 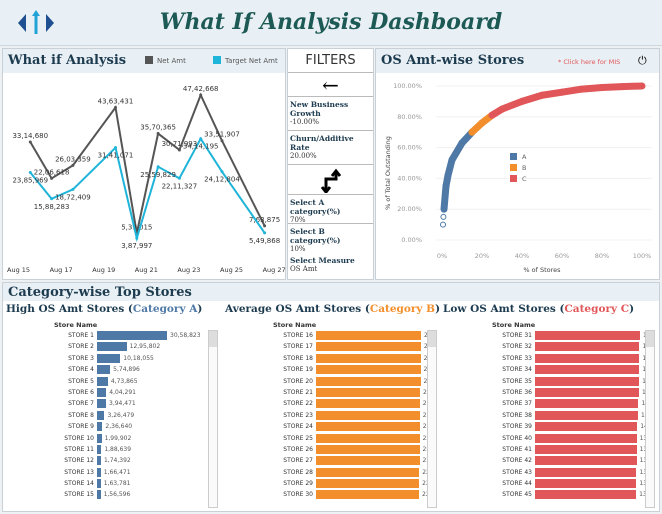 What do you see at coordinates (102, 392) in the screenshot?
I see `store-row: STORE 6 4,04,291` at bounding box center [102, 392].